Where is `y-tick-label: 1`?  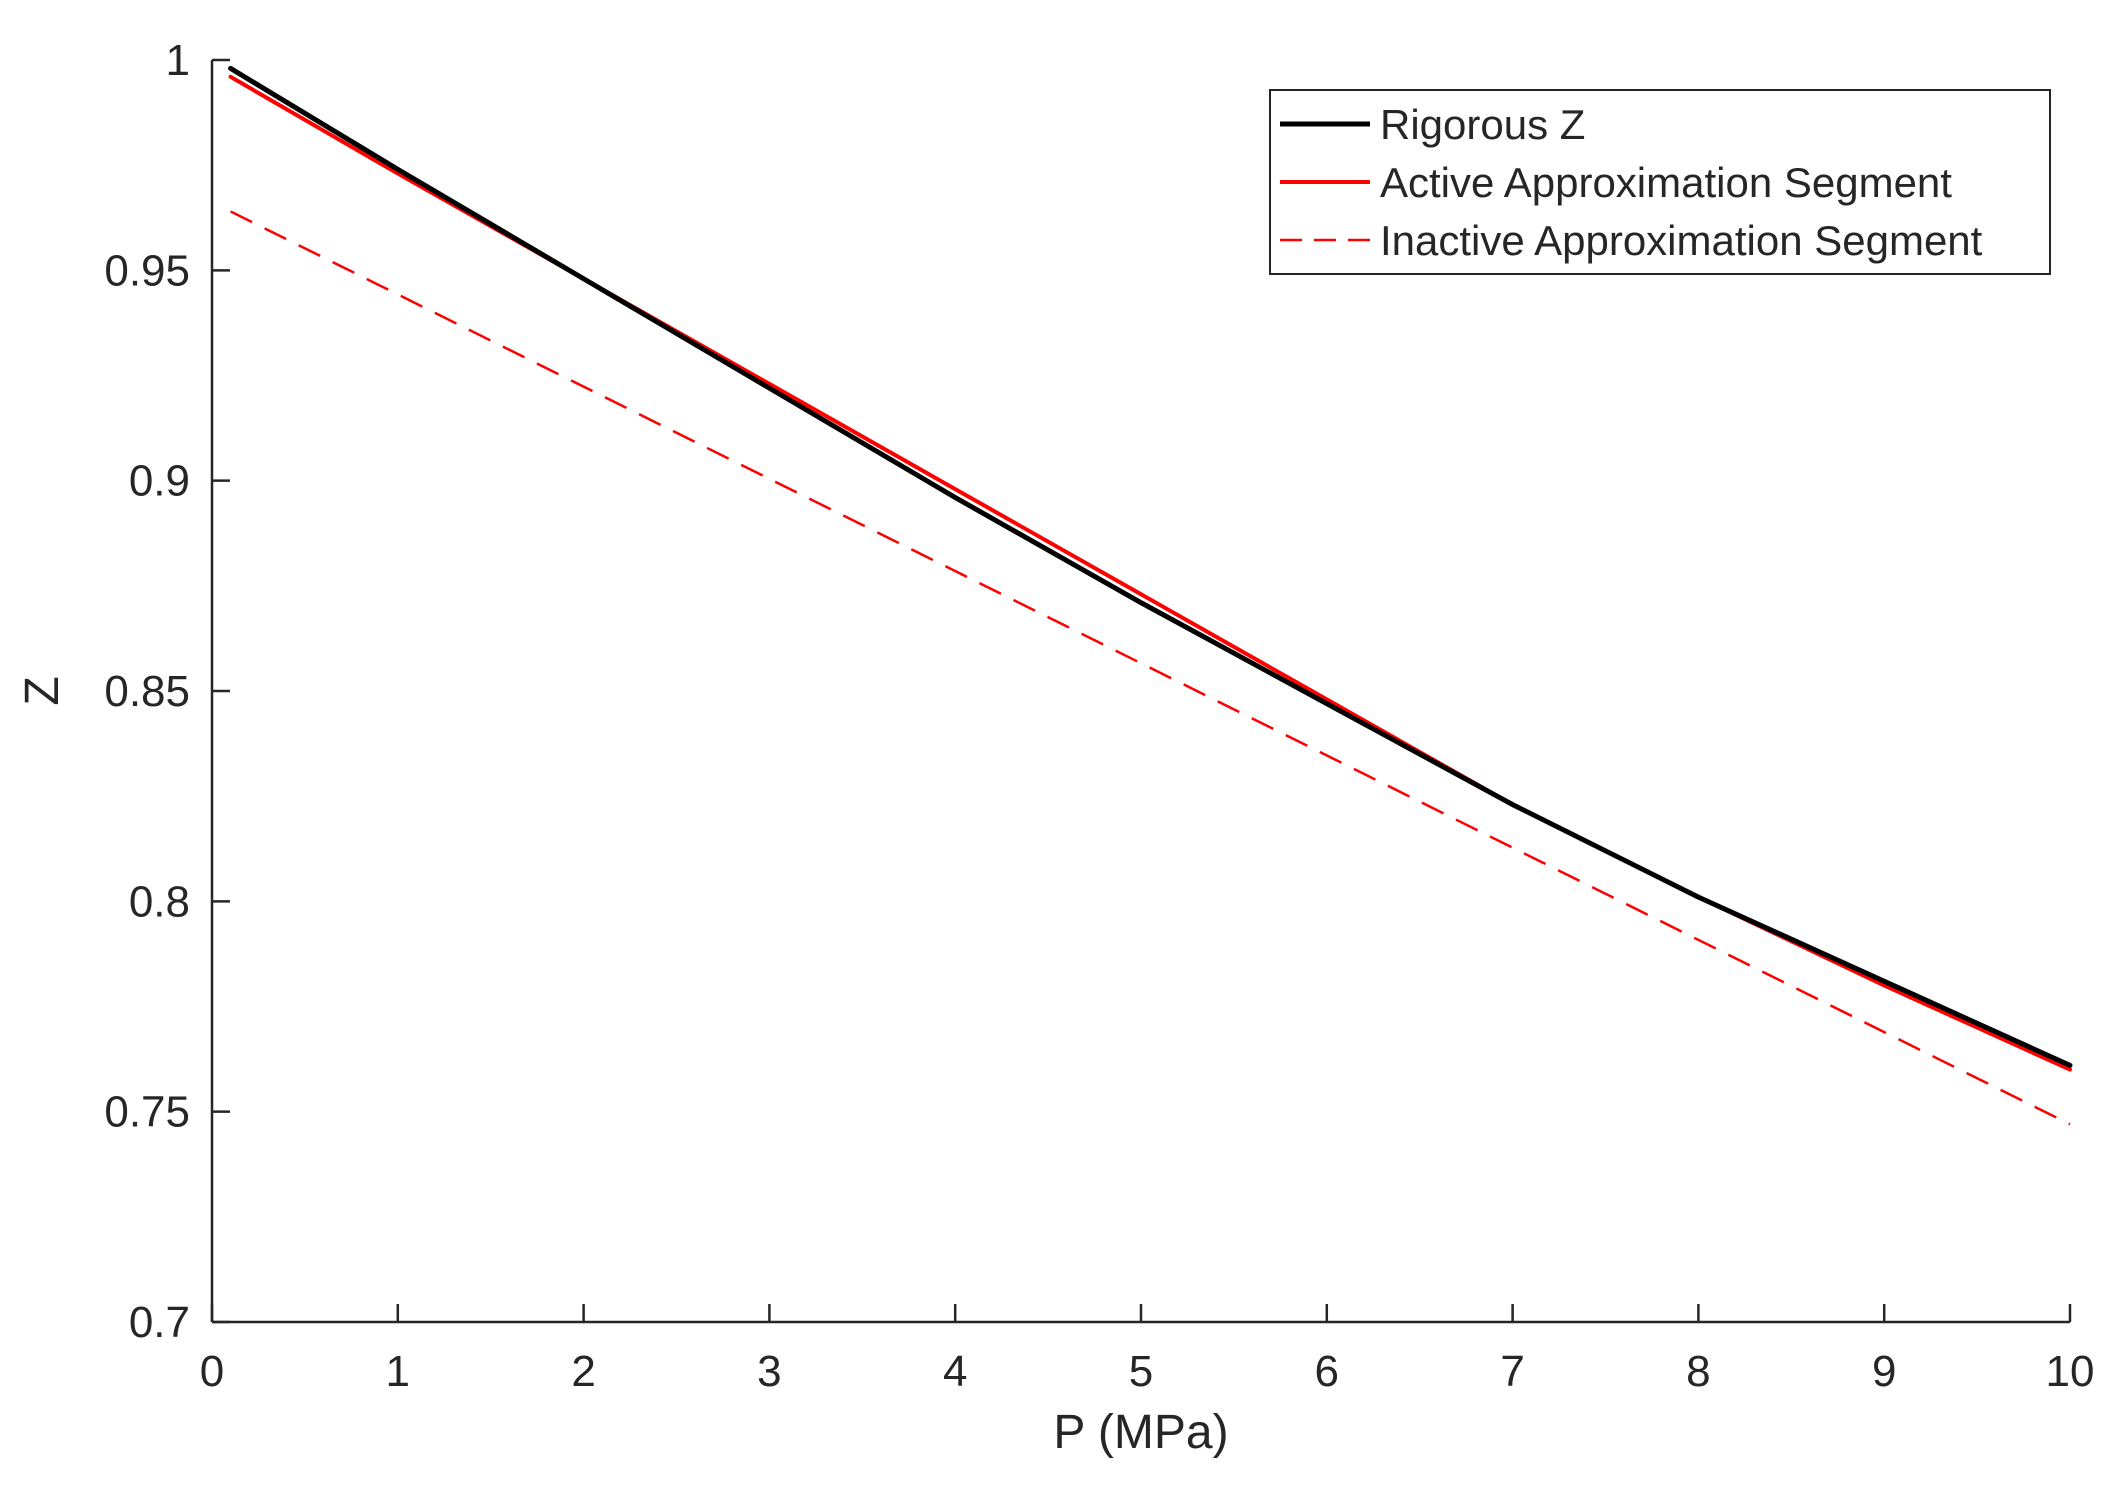
y-tick-label: 1 is located at coordinates (178, 60).